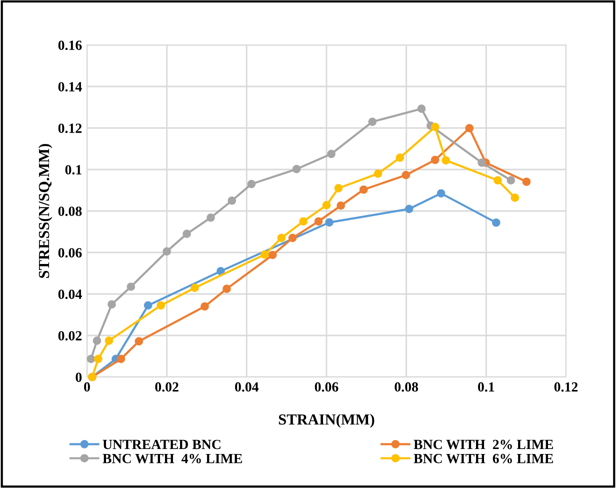  Describe the element at coordinates (326, 421) in the screenshot. I see `x-axis-title: STRAIN(MM)` at that location.